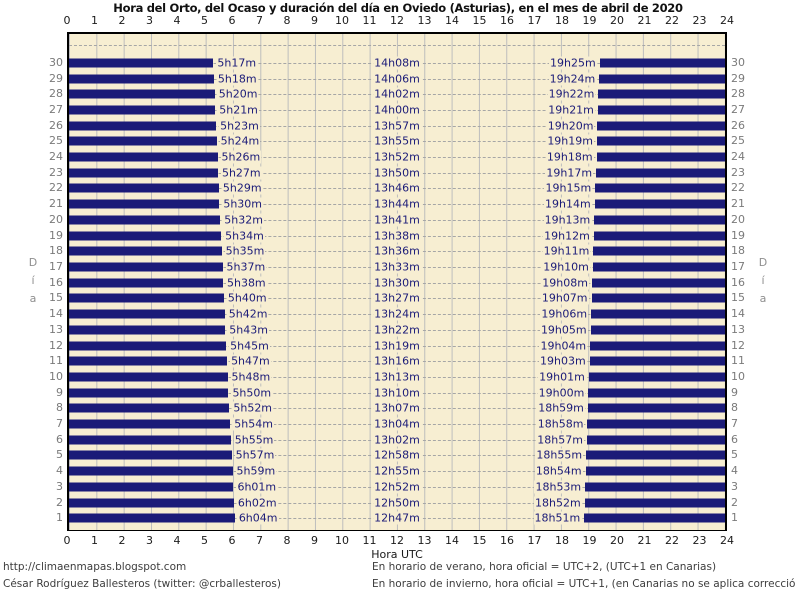 The height and width of the screenshot is (596, 796). Describe the element at coordinates (56, 329) in the screenshot. I see `day-number-left: 13` at that location.